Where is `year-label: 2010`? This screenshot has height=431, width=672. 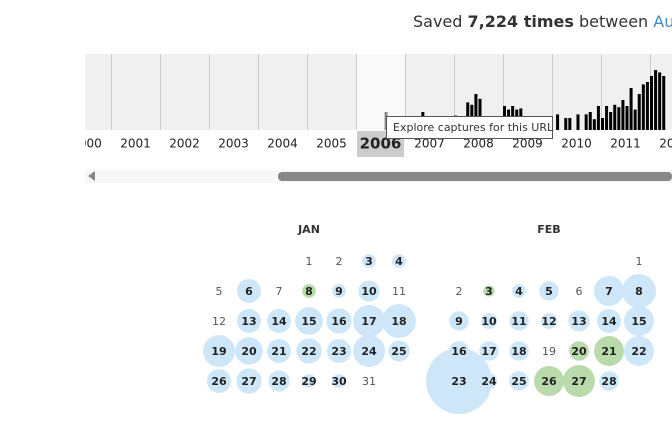 year-label: 2010 is located at coordinates (576, 144).